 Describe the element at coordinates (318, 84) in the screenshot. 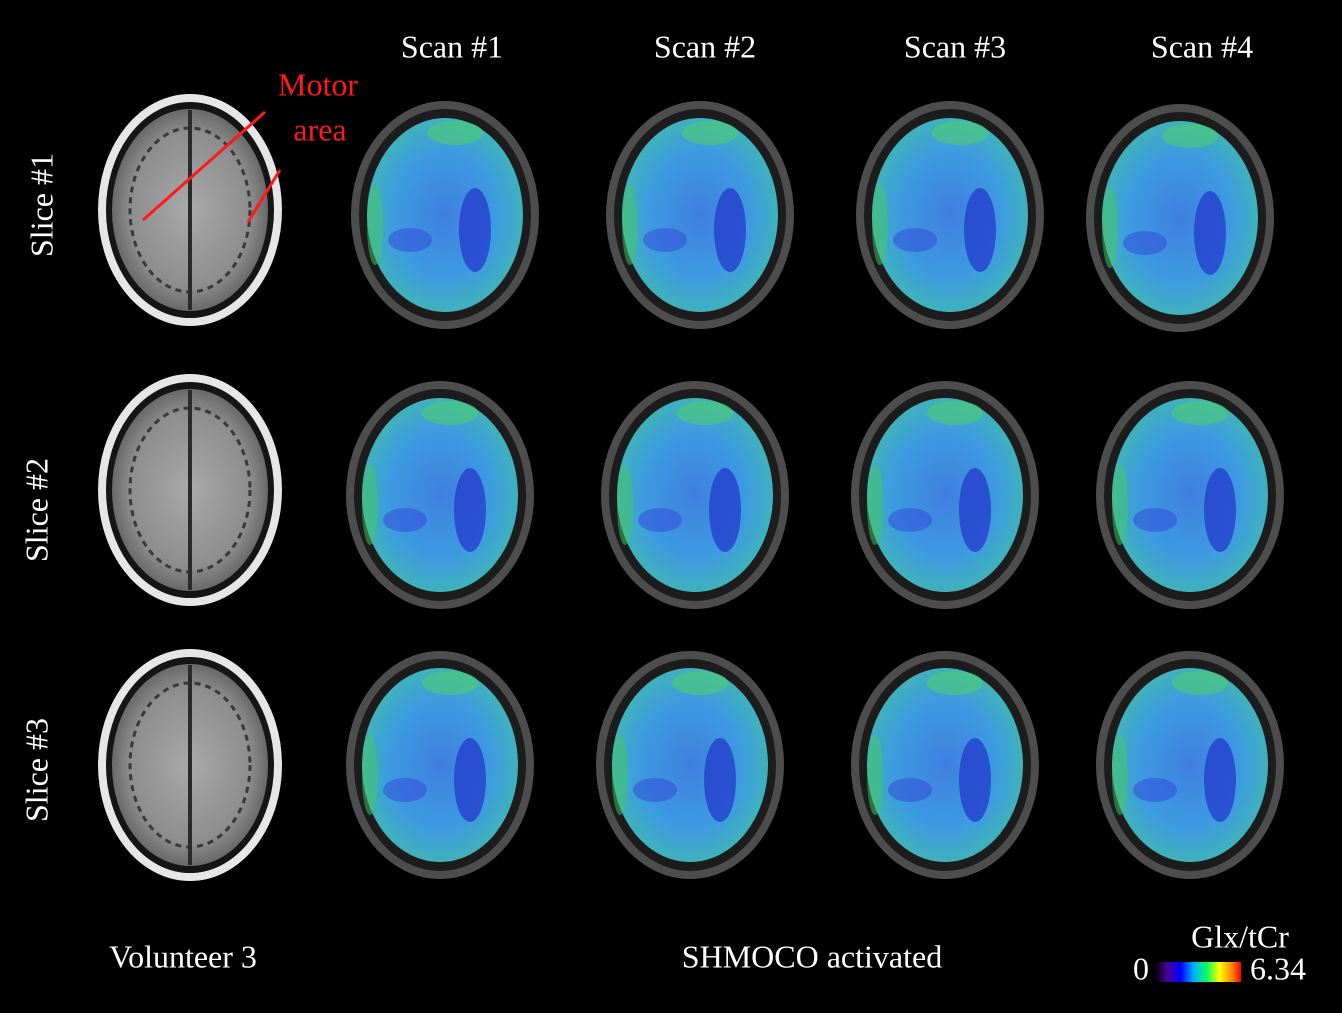

I see `annotation: Motor` at that location.